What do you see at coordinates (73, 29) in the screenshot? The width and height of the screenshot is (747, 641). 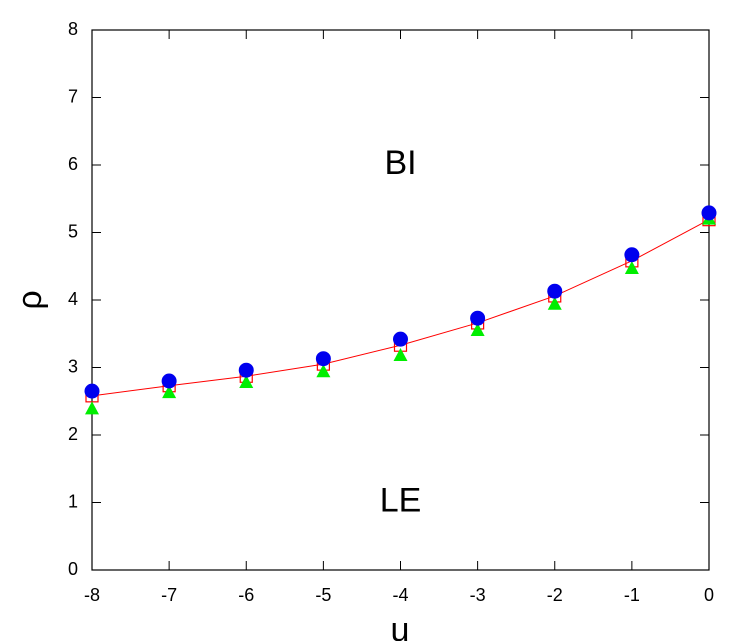 I see `y-tick-label: 8` at bounding box center [73, 29].